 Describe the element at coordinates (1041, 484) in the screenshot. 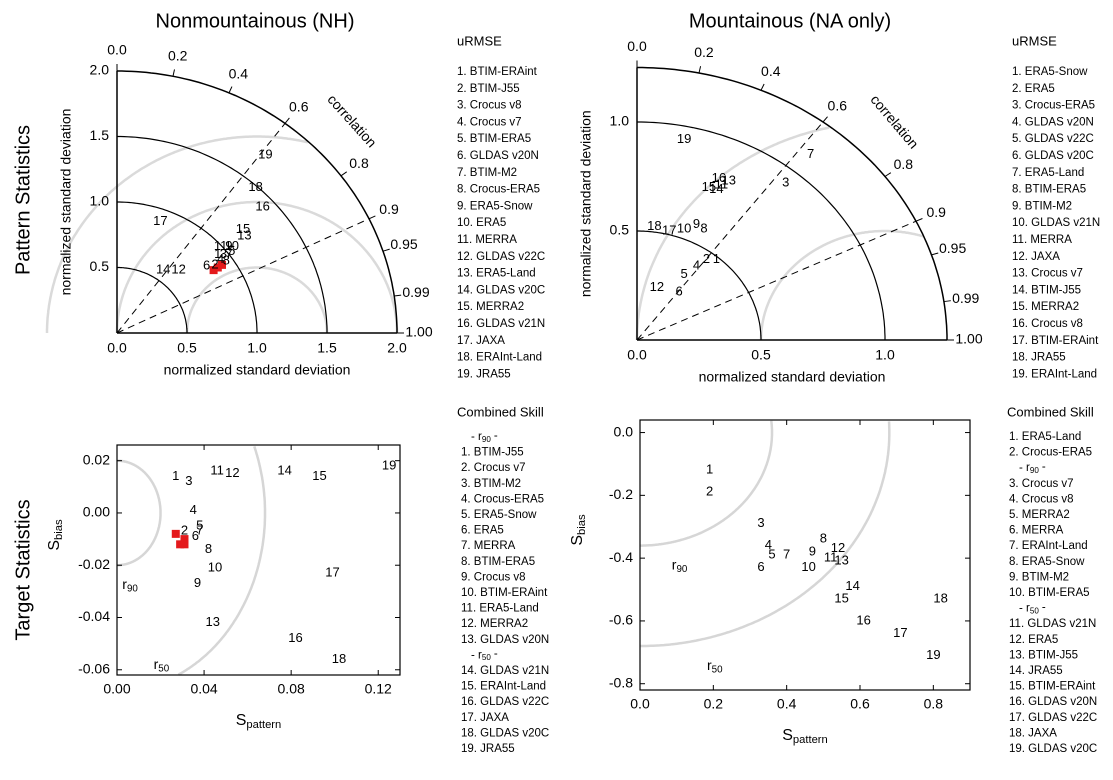

I see `legend-entry: 3. Crocus v7` at that location.